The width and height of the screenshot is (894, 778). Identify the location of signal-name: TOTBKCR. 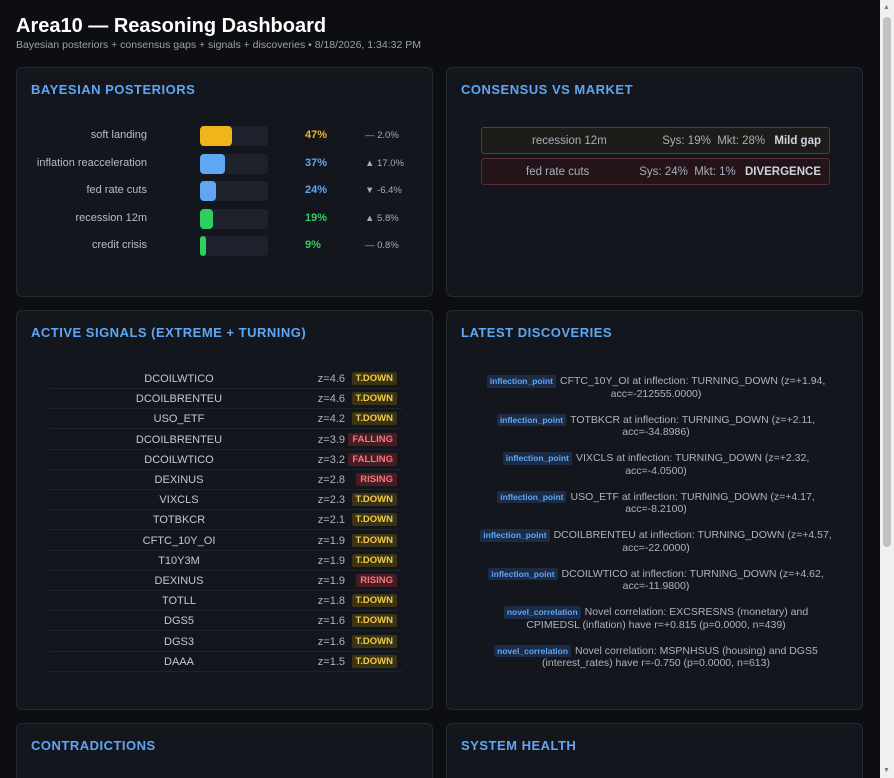
(179, 520).